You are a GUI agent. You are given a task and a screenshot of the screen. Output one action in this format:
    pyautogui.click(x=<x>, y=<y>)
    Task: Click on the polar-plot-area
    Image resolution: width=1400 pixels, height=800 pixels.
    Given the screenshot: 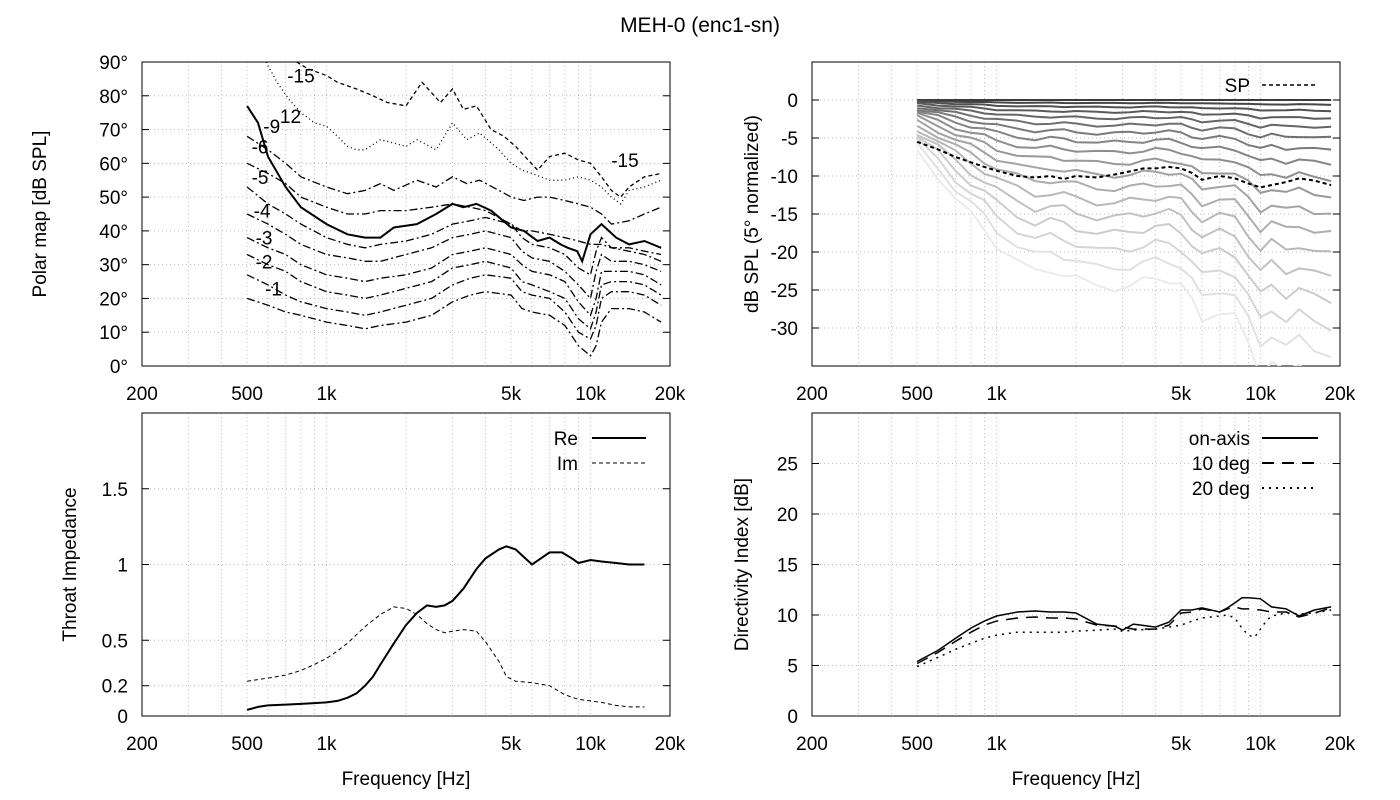 What is the action you would take?
    pyautogui.click(x=454, y=209)
    